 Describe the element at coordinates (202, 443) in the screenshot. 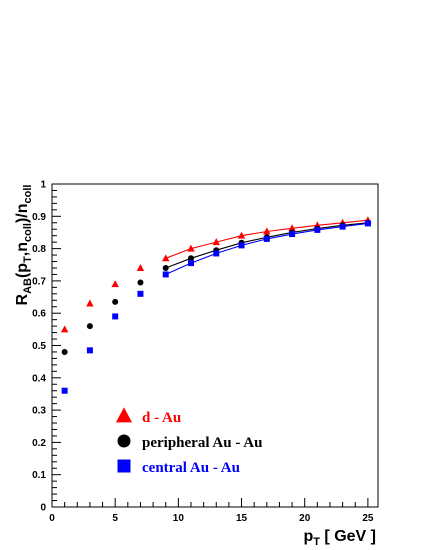

I see `legend-label: peripheral Au - Au` at that location.